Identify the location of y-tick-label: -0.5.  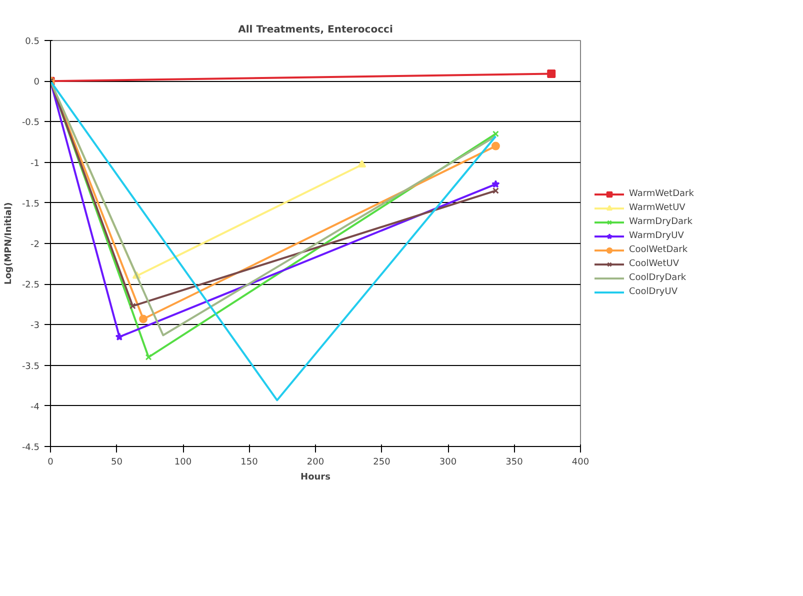
(31, 123).